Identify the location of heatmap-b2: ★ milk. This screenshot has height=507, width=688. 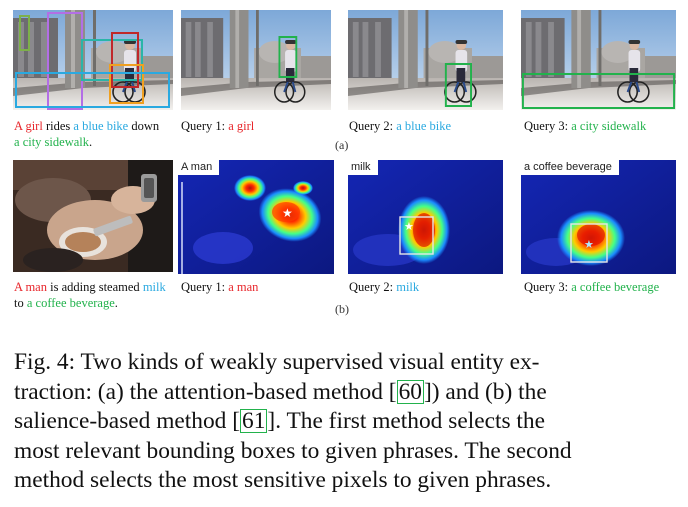
(425, 217).